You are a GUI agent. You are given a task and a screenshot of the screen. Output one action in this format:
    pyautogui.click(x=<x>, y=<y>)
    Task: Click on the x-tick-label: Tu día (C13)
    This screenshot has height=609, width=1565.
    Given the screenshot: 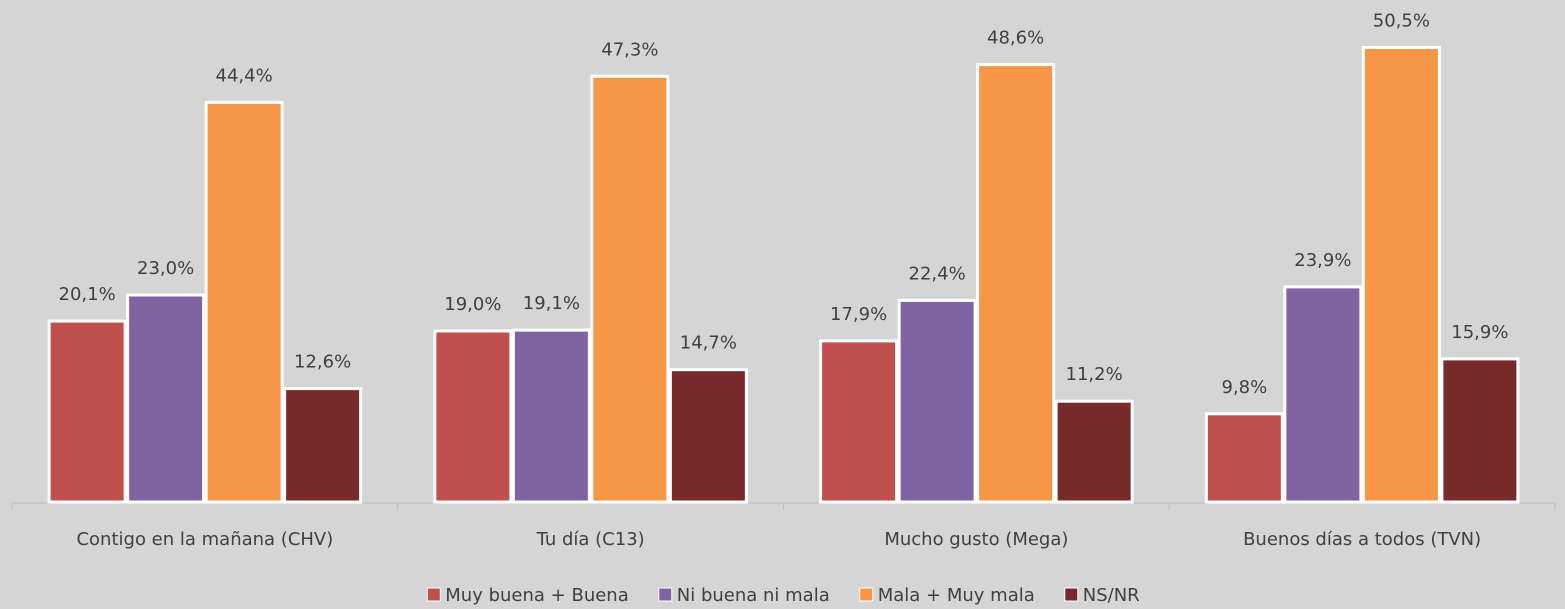 What is the action you would take?
    pyautogui.click(x=590, y=539)
    